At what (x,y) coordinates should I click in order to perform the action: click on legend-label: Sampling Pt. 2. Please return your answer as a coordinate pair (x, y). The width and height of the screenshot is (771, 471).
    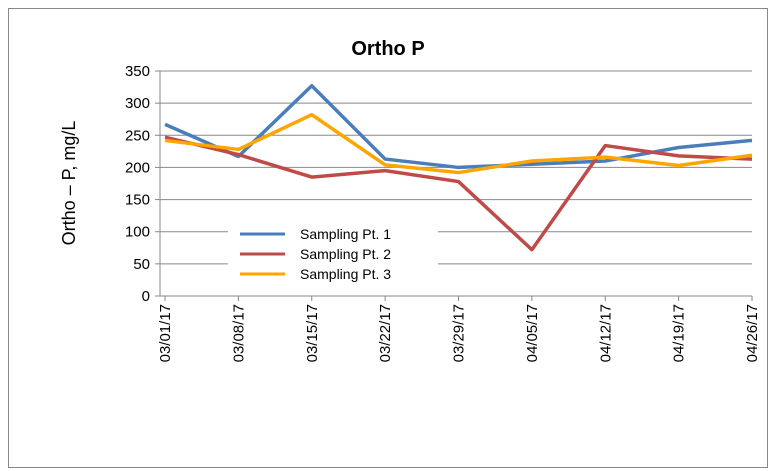
    Looking at the image, I should click on (345, 254).